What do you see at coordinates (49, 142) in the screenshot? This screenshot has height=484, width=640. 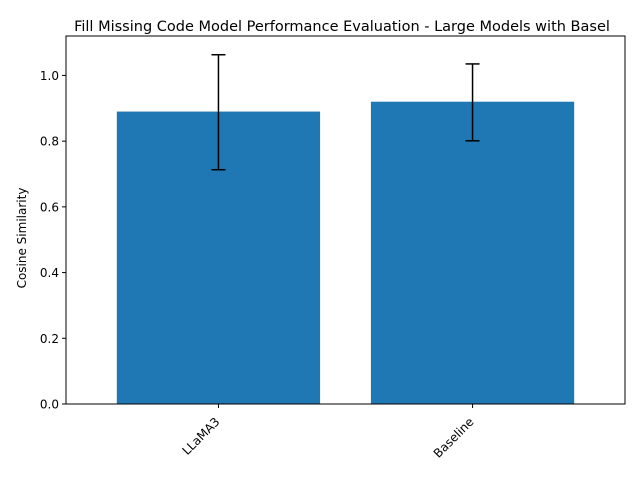 I see `y-tick-label: 0.8` at bounding box center [49, 142].